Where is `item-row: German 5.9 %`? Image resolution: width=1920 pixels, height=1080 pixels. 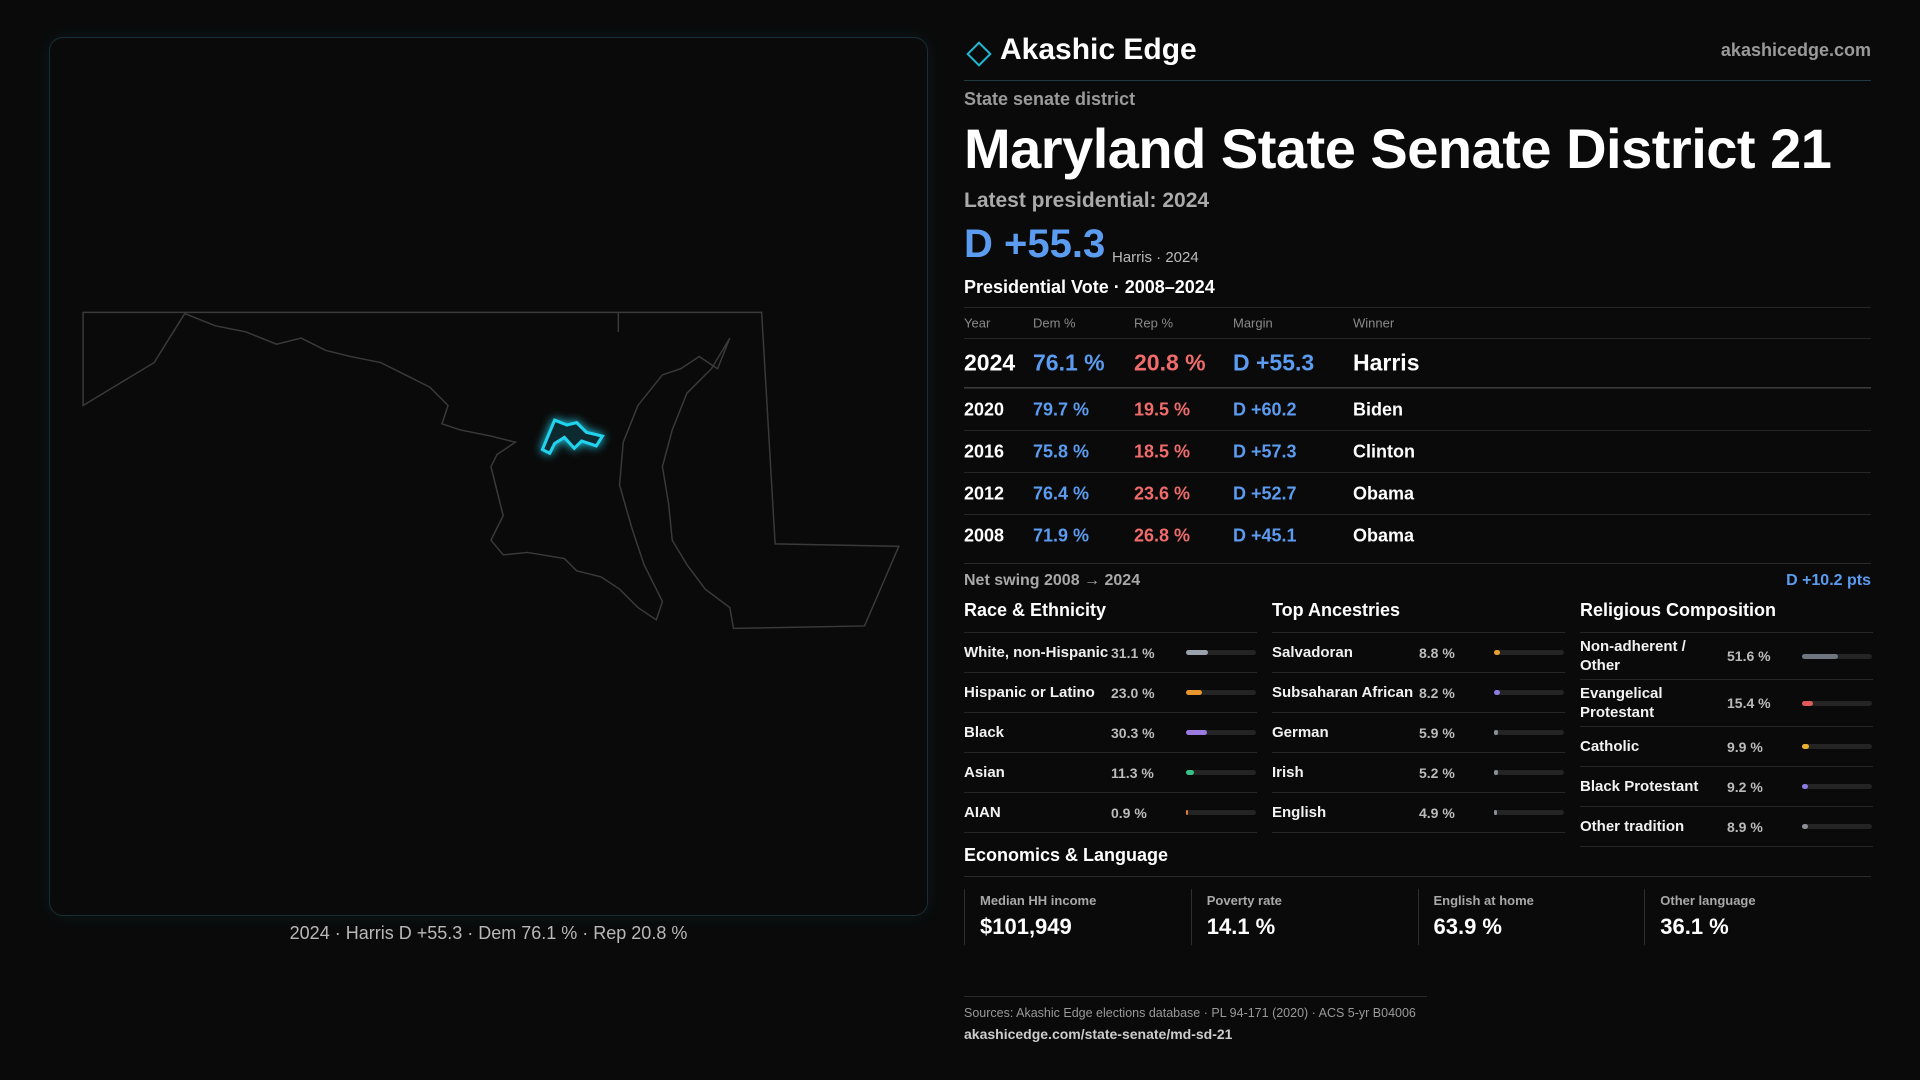 item-row: German 5.9 % is located at coordinates (1418, 733).